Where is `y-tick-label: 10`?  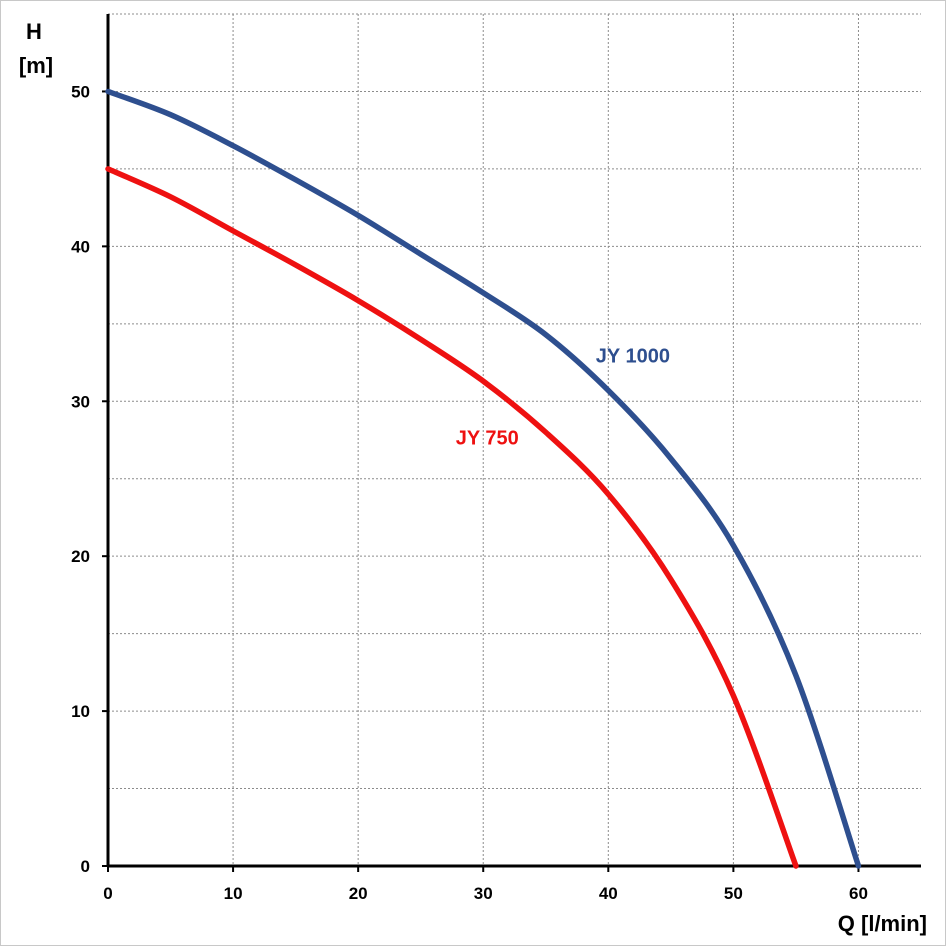
y-tick-label: 10 is located at coordinates (80, 711).